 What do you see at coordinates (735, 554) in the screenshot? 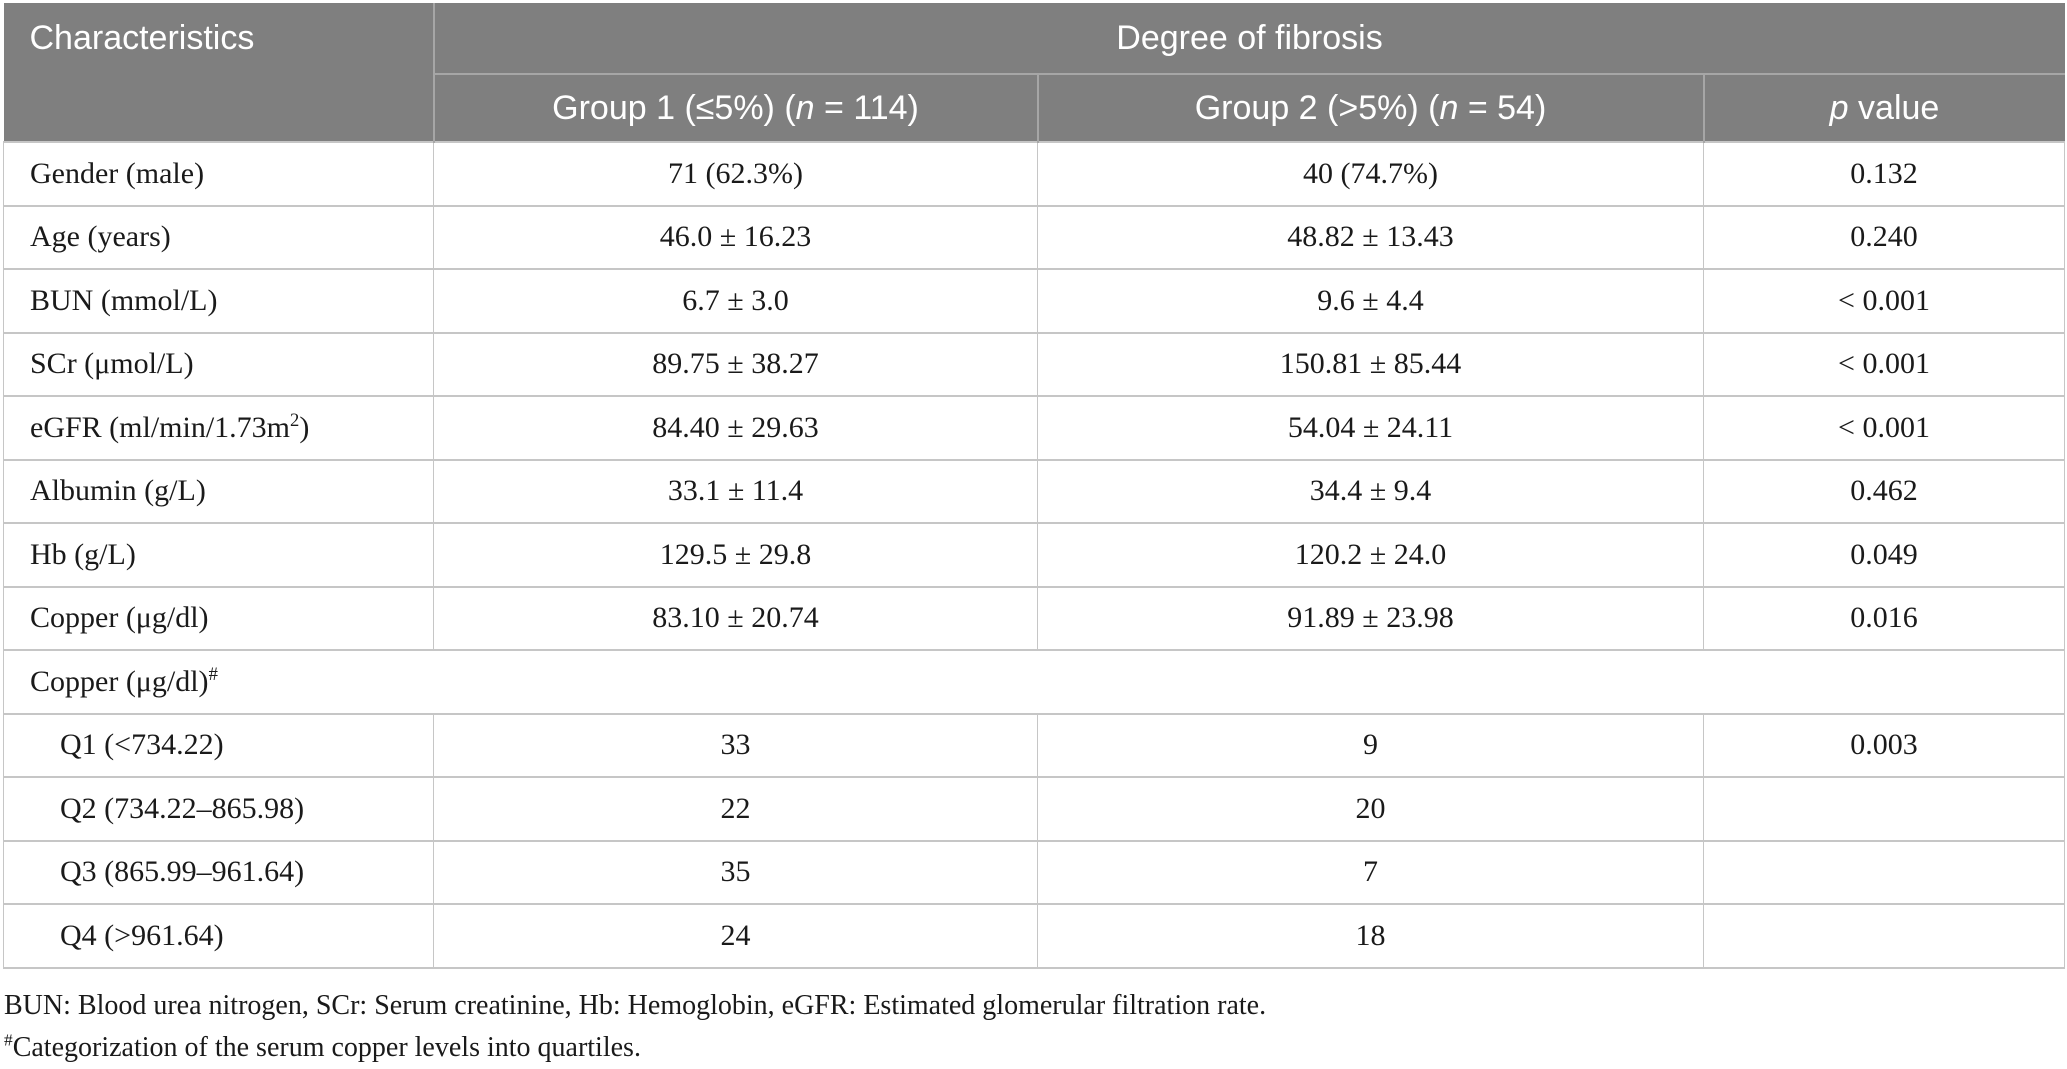
I see `group1-value: 129.5 ± 29.8` at bounding box center [735, 554].